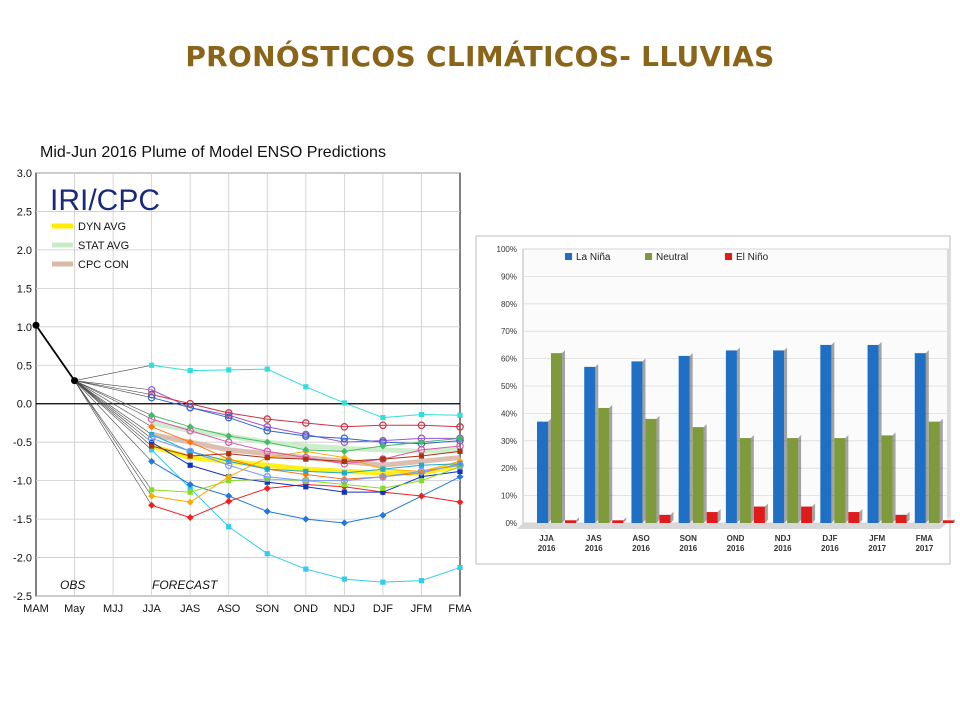 The width and height of the screenshot is (960, 720). I want to click on x-tick-label: JJA, so click(151, 609).